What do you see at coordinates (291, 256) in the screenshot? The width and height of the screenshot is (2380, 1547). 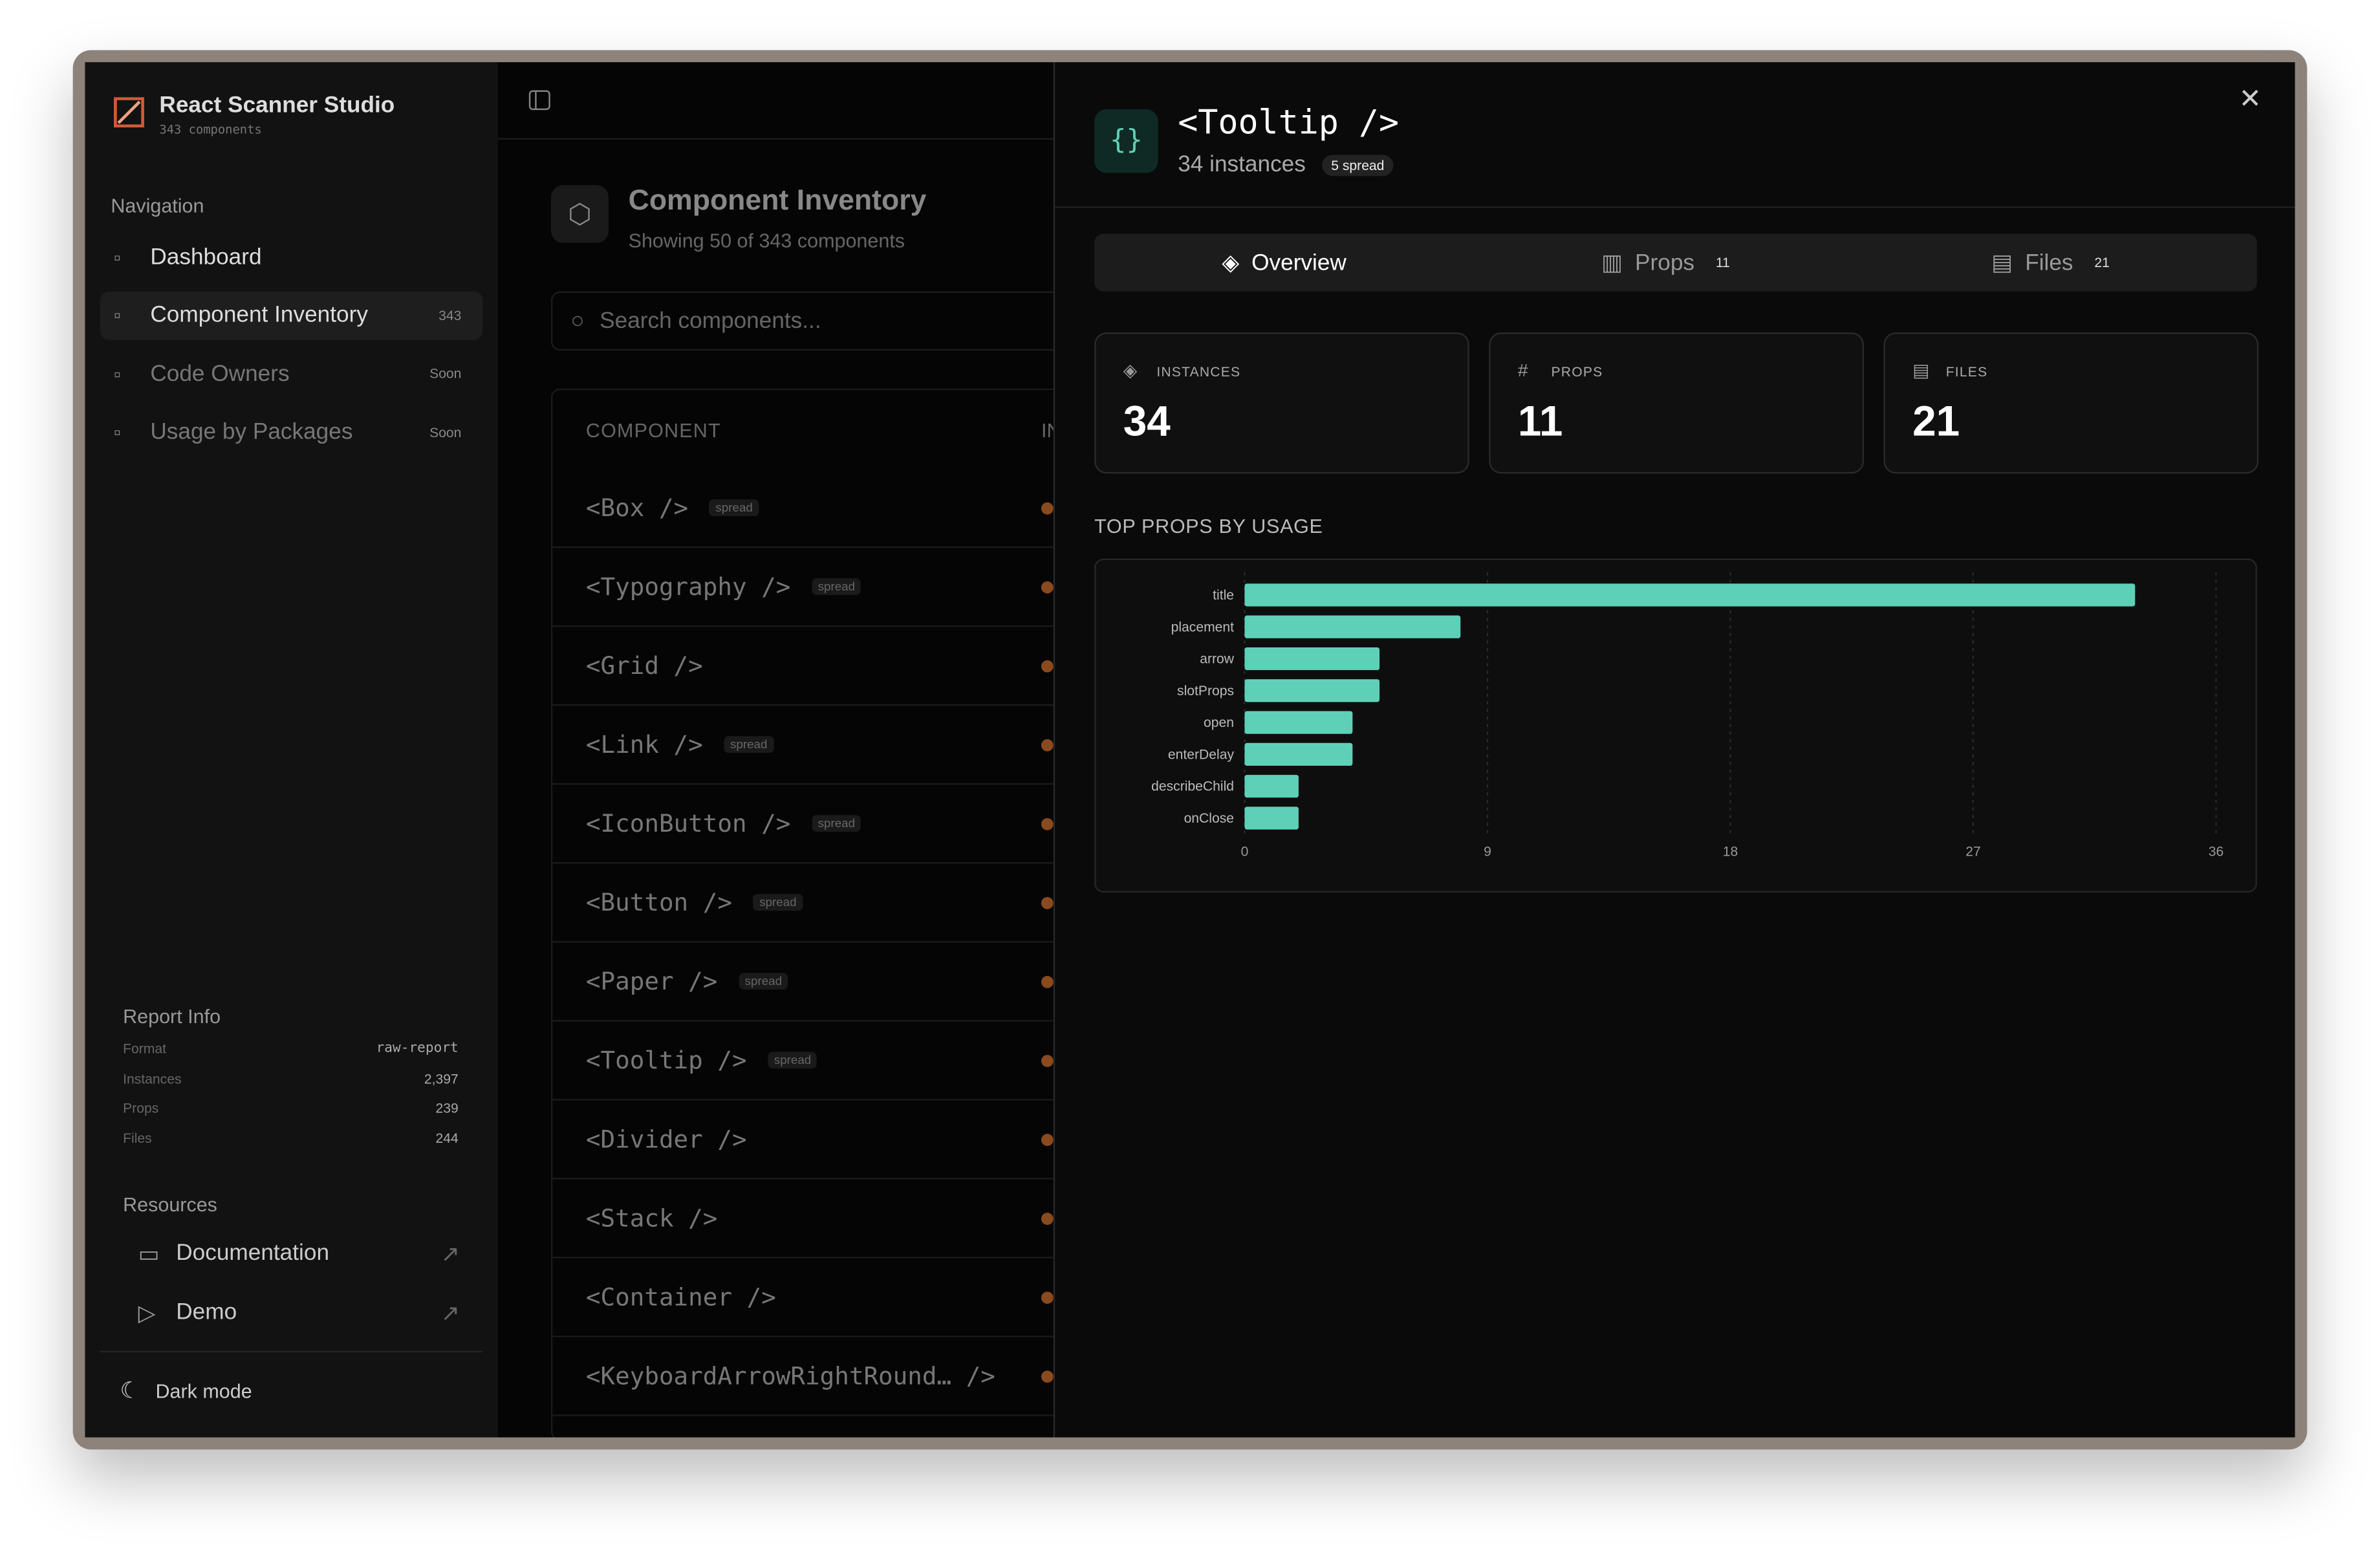 I see `nav-item: ▫ Dashboard` at bounding box center [291, 256].